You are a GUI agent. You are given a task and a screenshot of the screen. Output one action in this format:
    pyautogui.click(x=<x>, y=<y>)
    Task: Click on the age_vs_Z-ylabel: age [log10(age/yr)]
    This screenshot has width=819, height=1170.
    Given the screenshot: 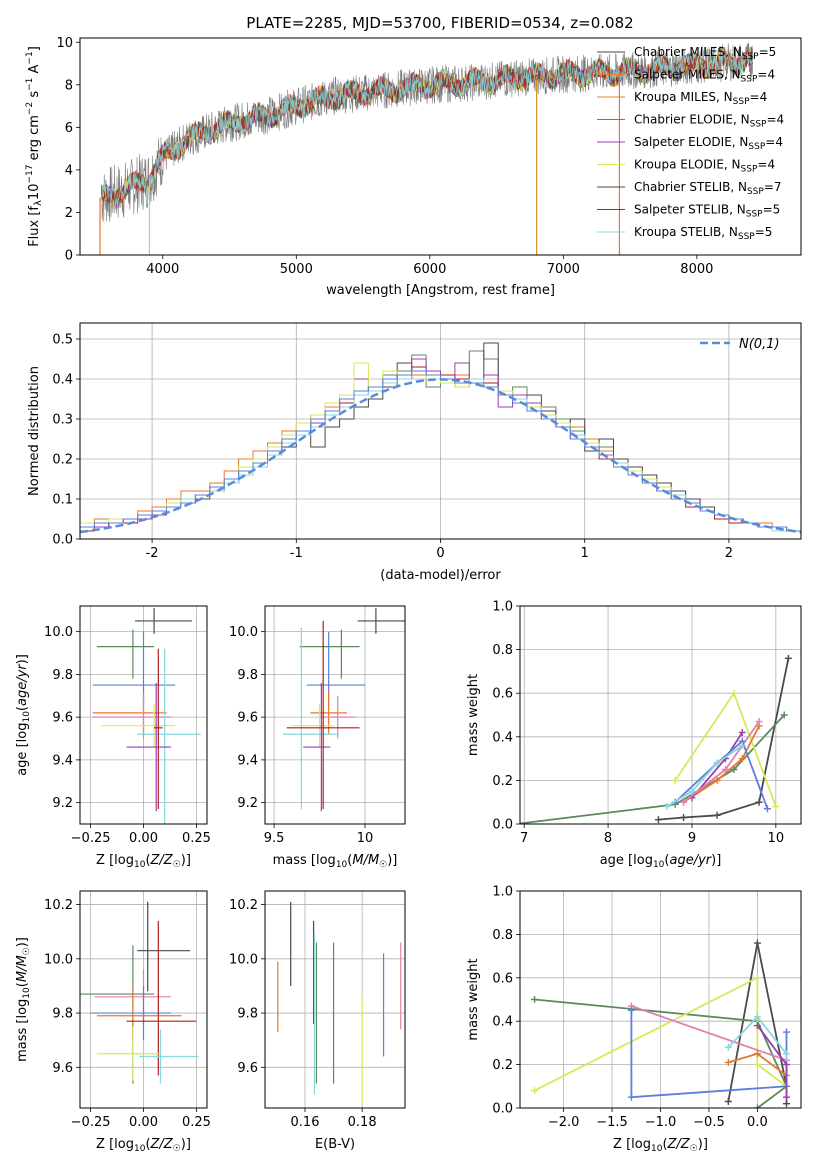 What is the action you would take?
    pyautogui.click(x=23, y=715)
    